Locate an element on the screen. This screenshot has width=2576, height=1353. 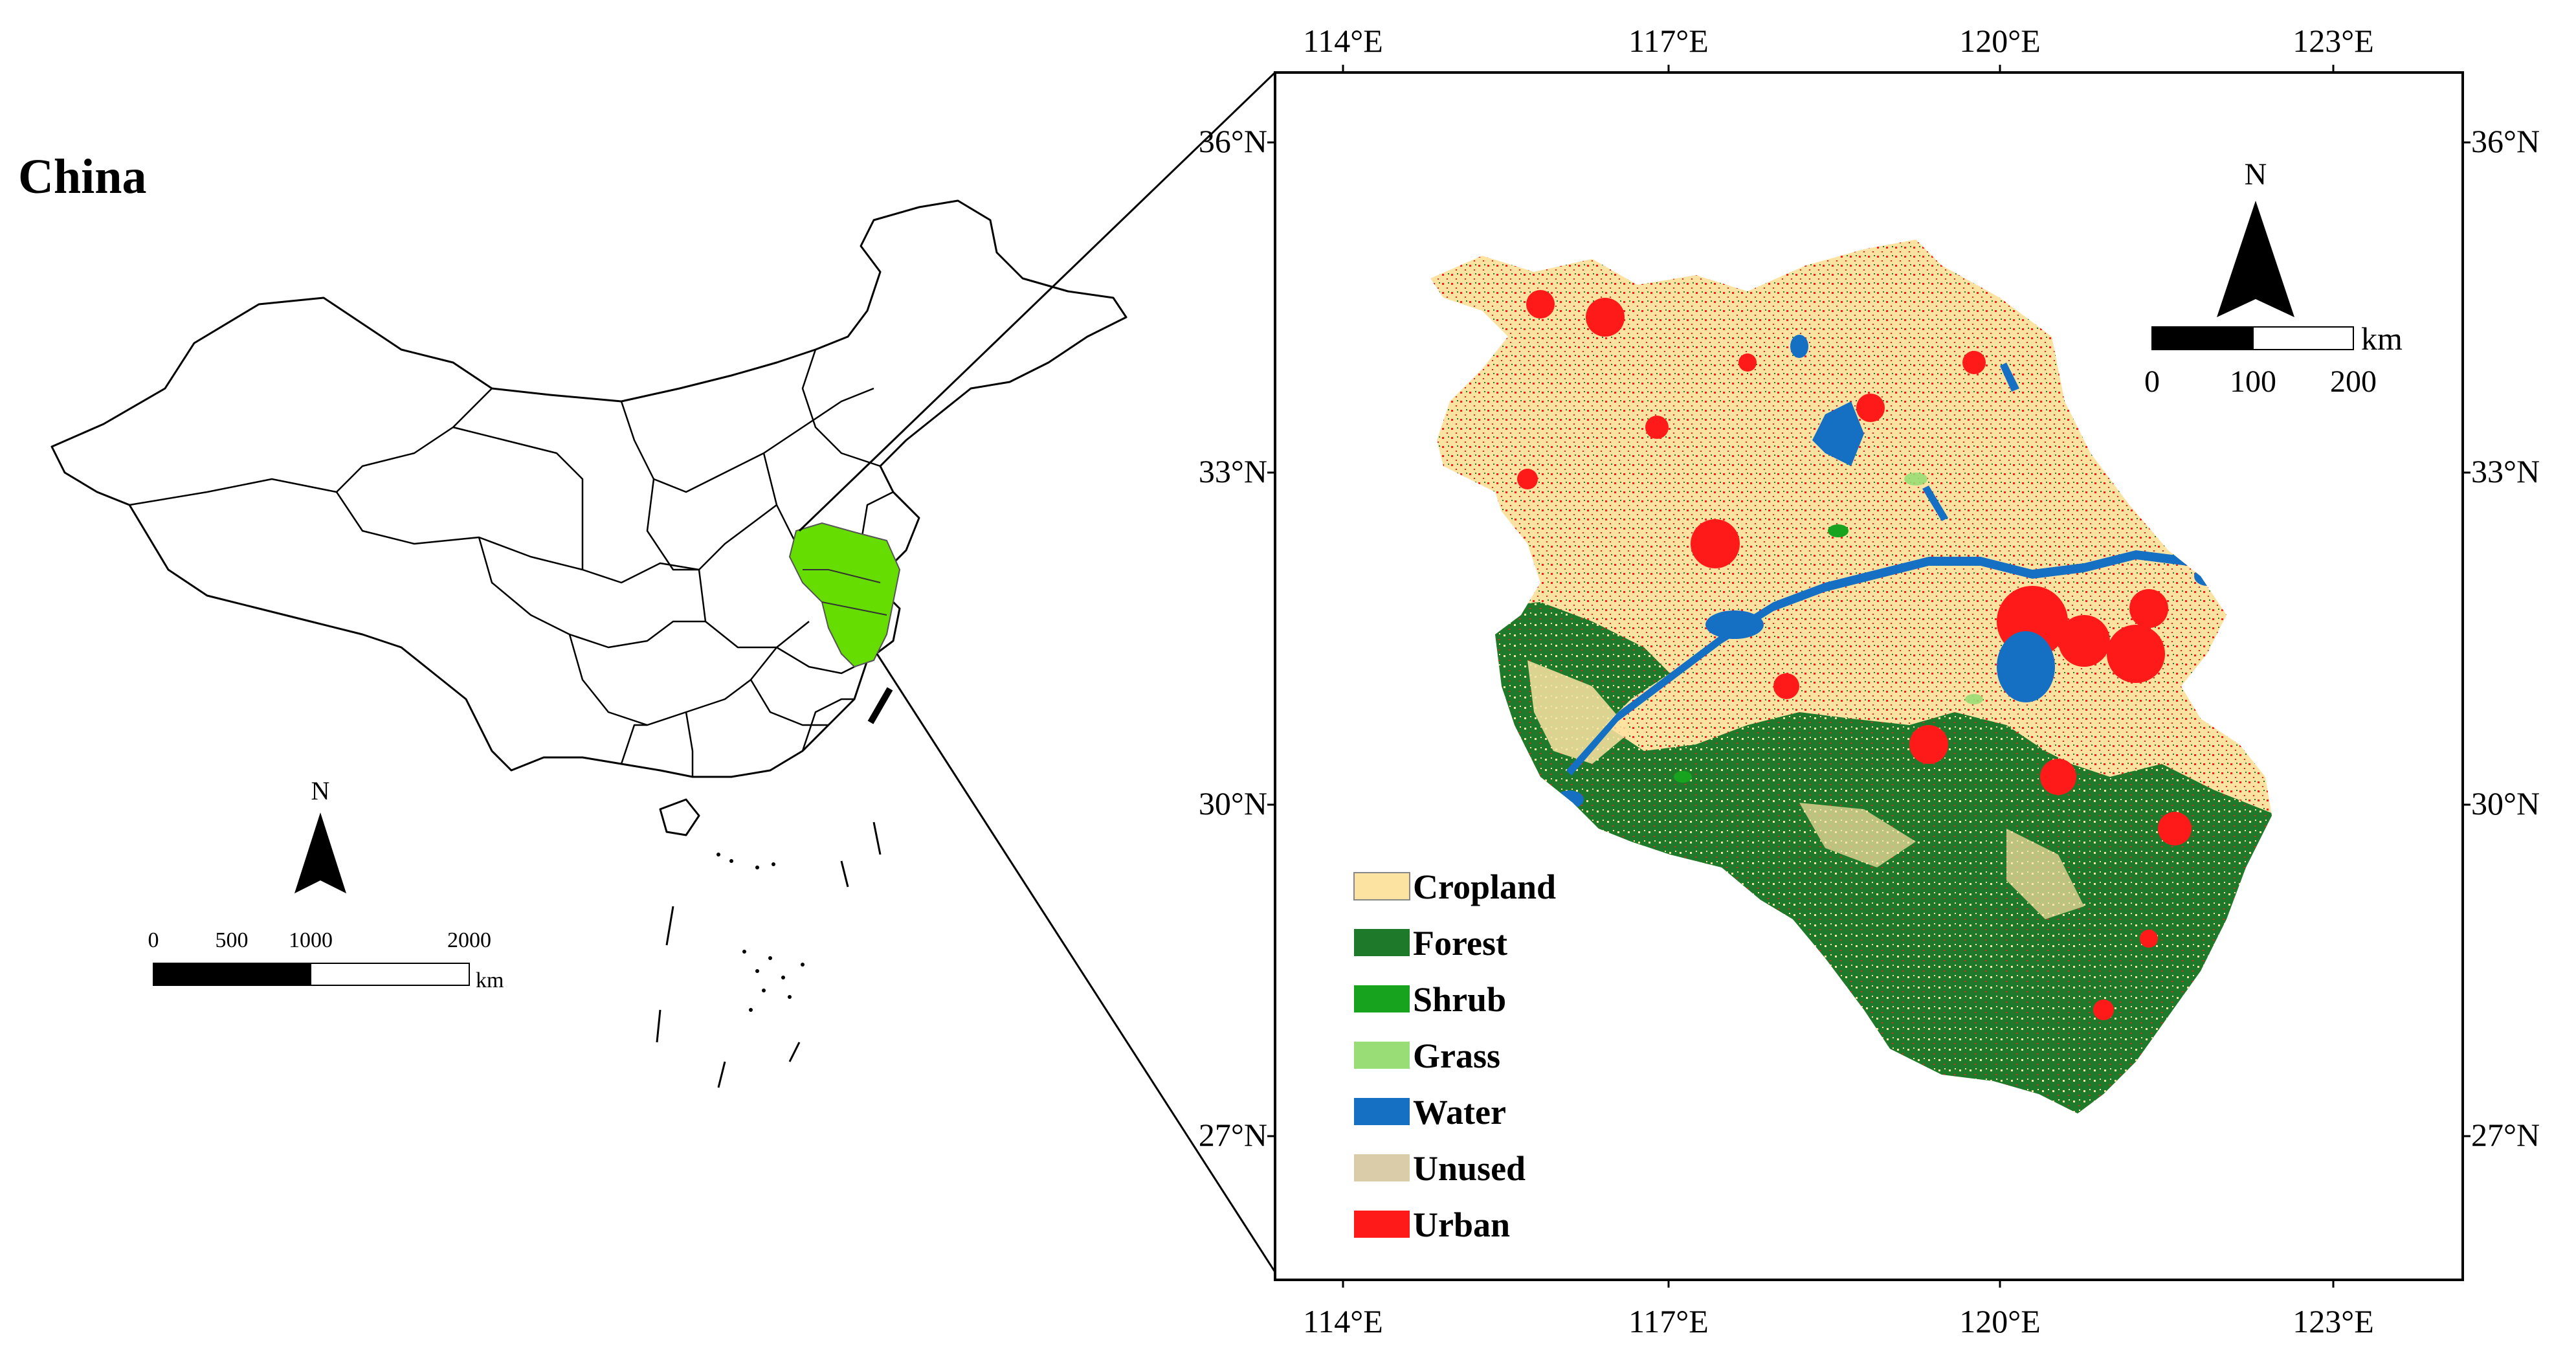
detail-scale-bar: km 0 100 200 is located at coordinates (2273, 359).